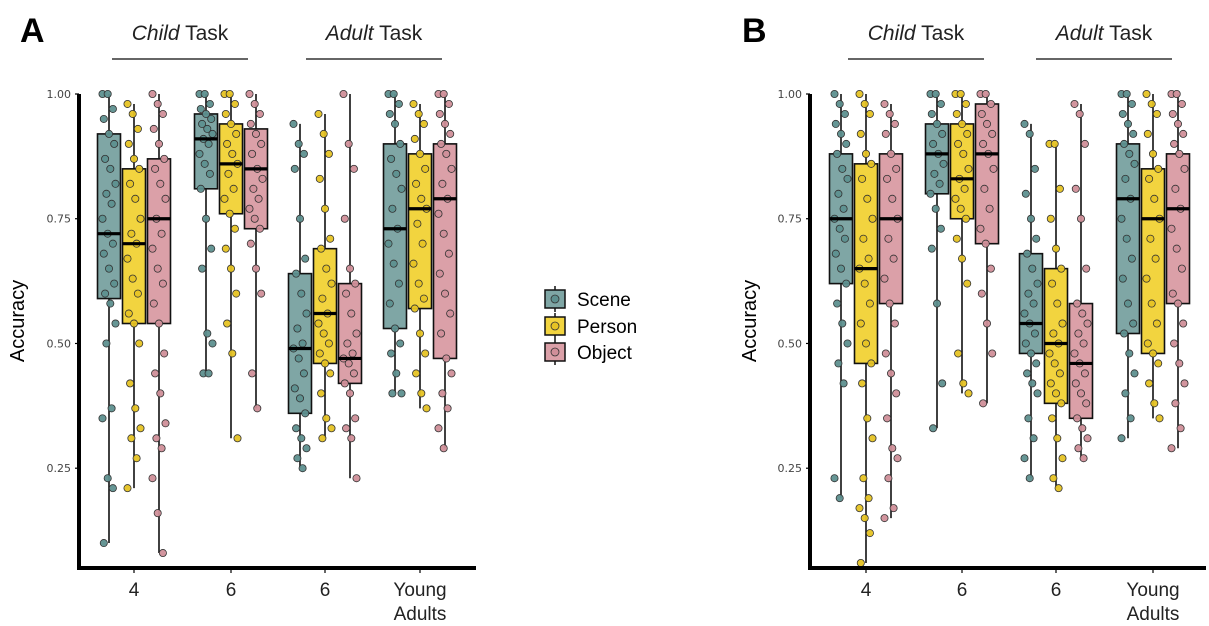 This screenshot has height=626, width=1209. Describe the element at coordinates (206, 234) in the screenshot. I see `box-scene` at that location.